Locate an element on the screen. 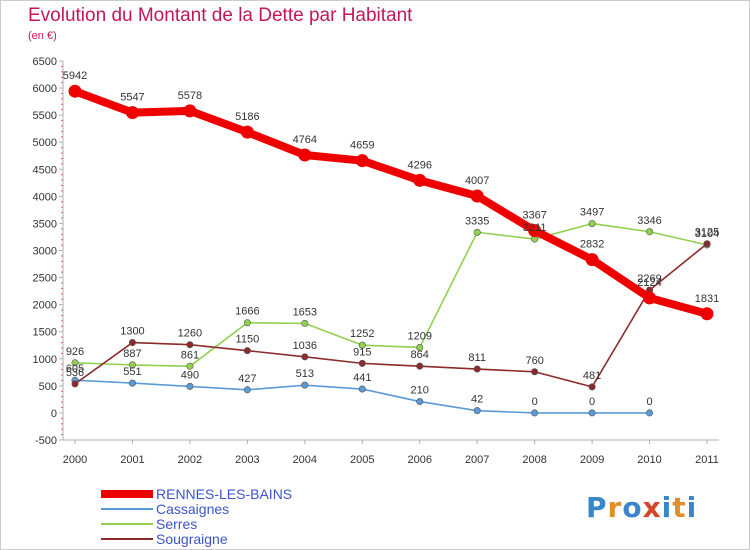 The image size is (750, 550). x-tick-label: 2001 is located at coordinates (132, 460).